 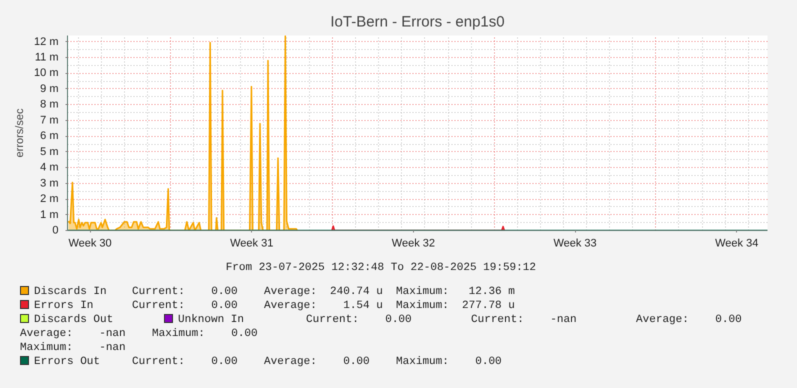 I want to click on text: Current: 0.00 Current: -nan Average: 0.00, so click(x=524, y=320).